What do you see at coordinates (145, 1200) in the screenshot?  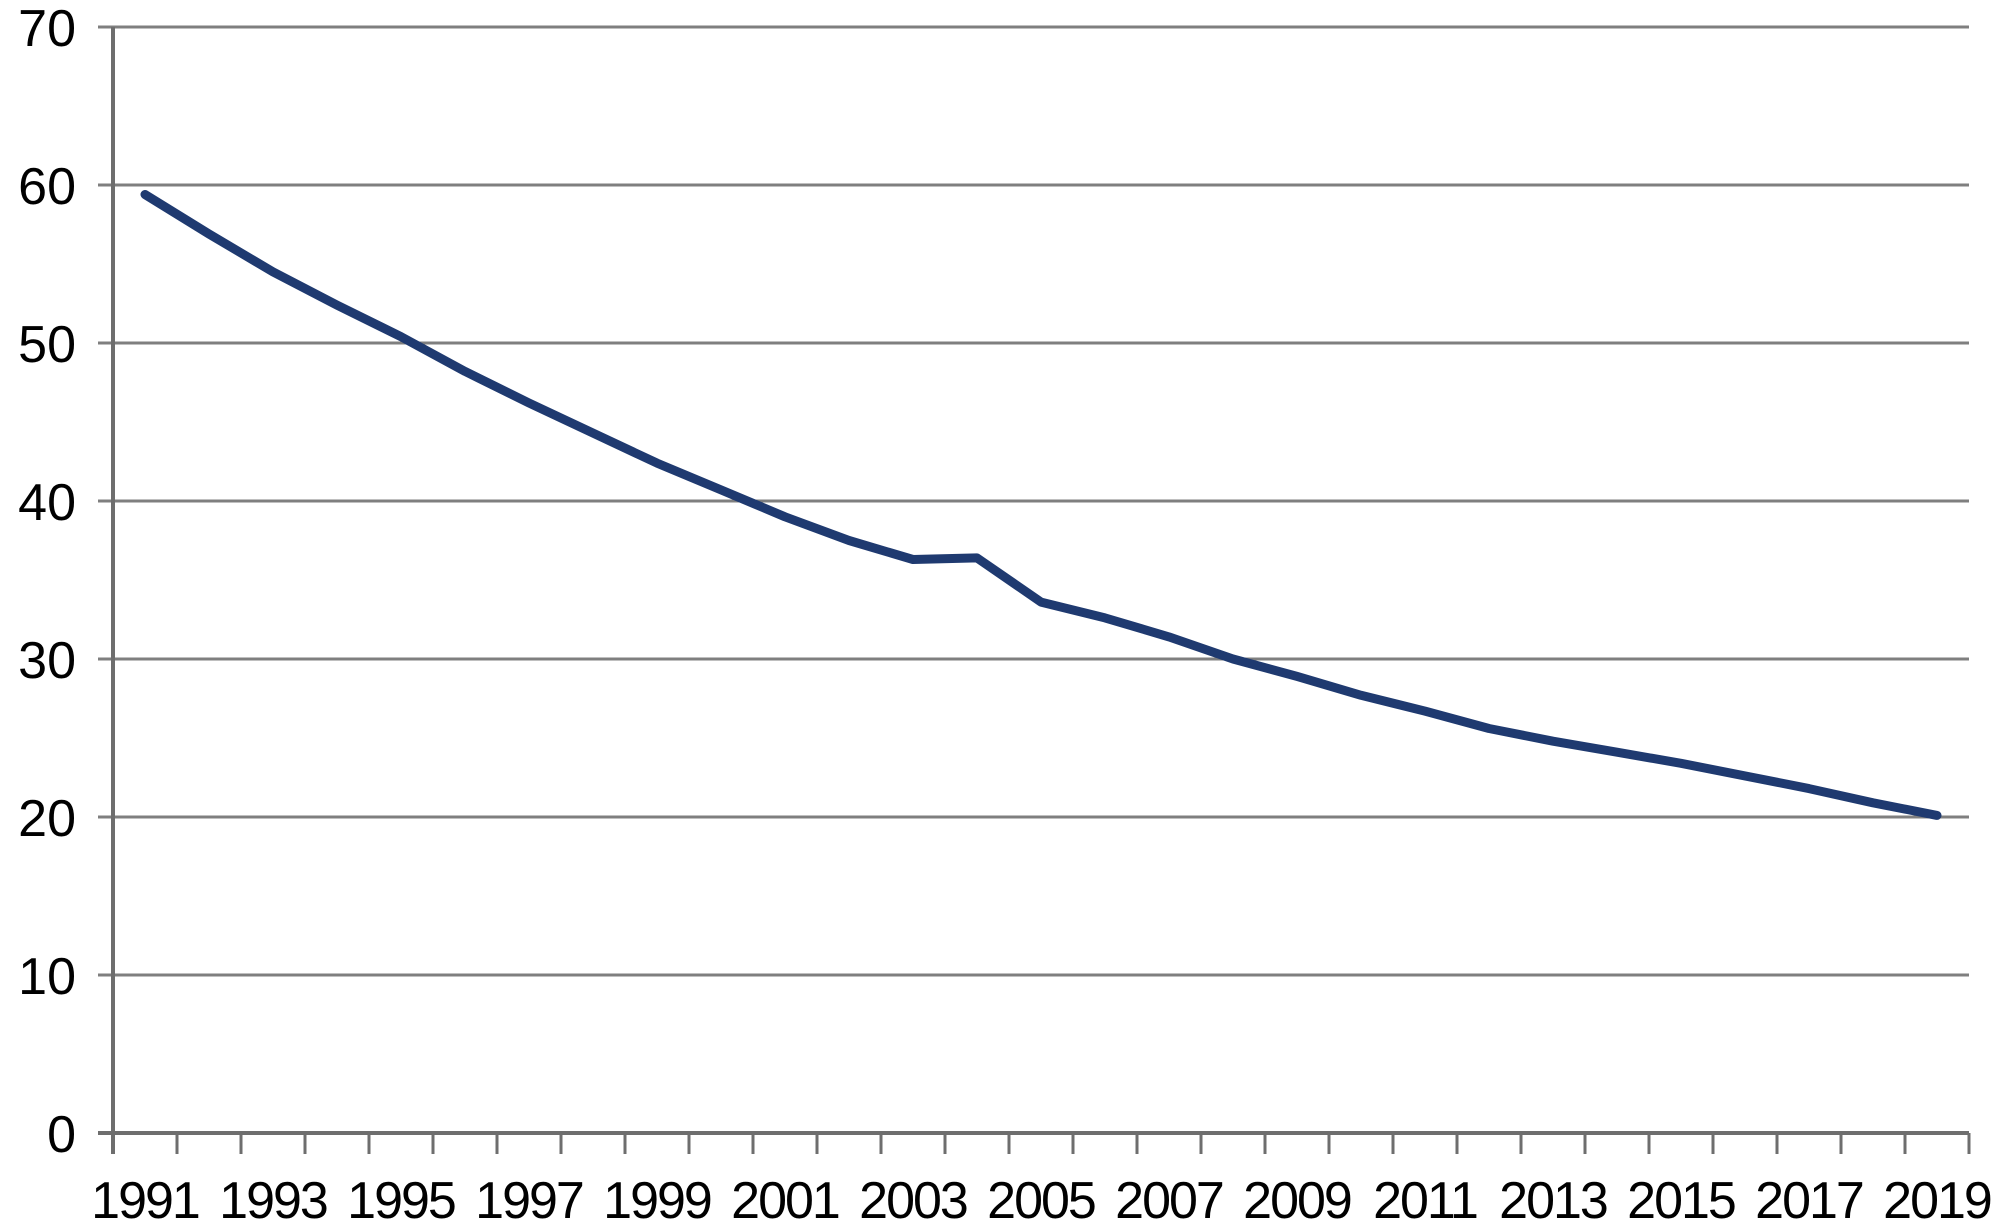 I see `x-axis-tick-label: 1991` at bounding box center [145, 1200].